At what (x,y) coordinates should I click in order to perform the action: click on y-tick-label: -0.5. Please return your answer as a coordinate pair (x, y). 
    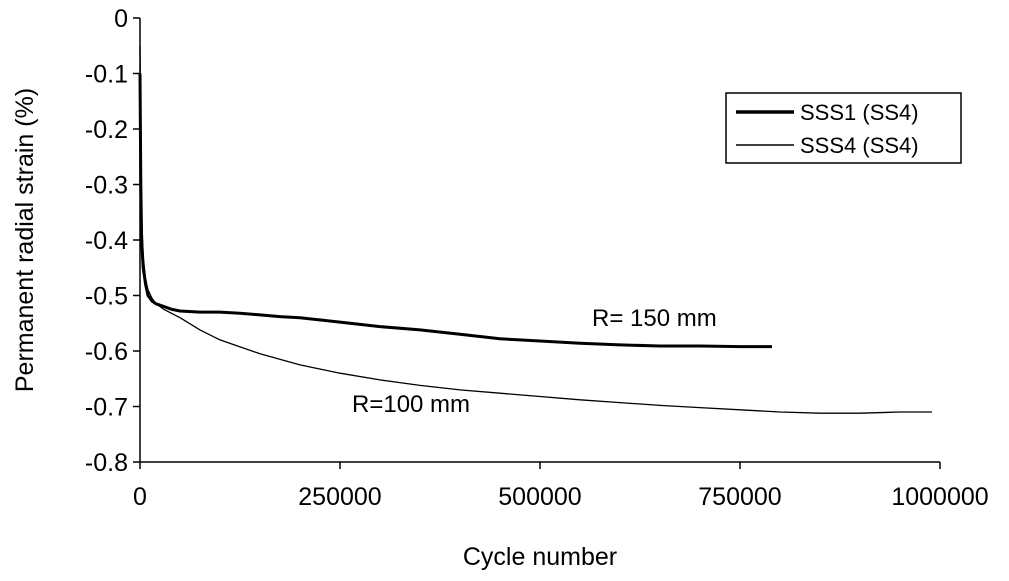
    Looking at the image, I should click on (106, 297).